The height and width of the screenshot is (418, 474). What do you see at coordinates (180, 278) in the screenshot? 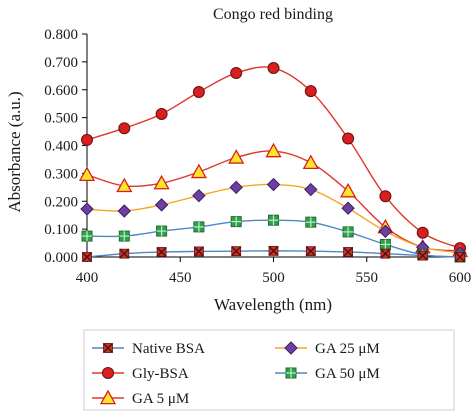
I see `x-tick-label: 450` at bounding box center [180, 278].